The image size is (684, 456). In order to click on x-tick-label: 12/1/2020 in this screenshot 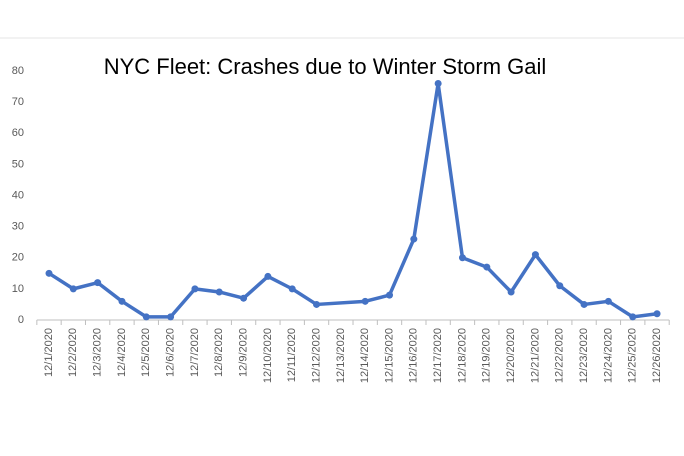, I will do `click(49, 352)`.